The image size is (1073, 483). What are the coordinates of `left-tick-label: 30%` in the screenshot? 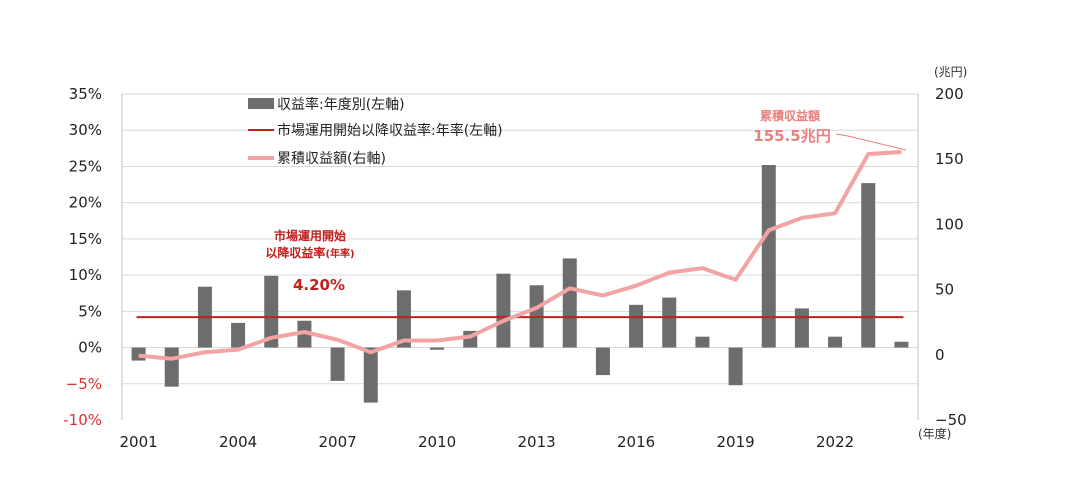 It's located at (85, 130).